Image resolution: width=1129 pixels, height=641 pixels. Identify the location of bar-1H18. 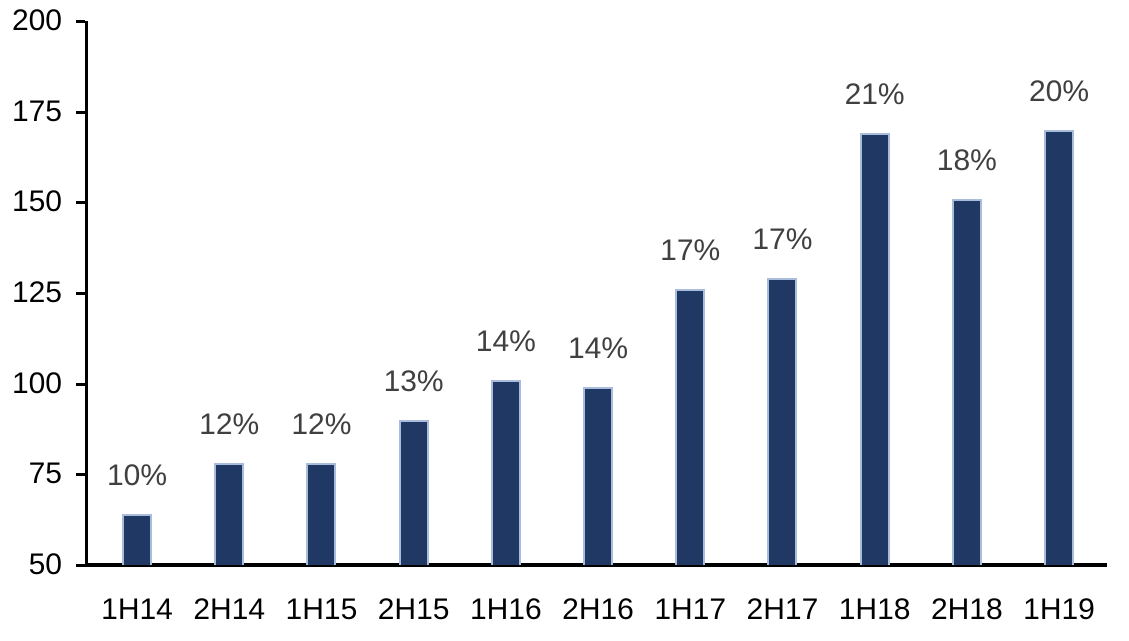
(874, 349).